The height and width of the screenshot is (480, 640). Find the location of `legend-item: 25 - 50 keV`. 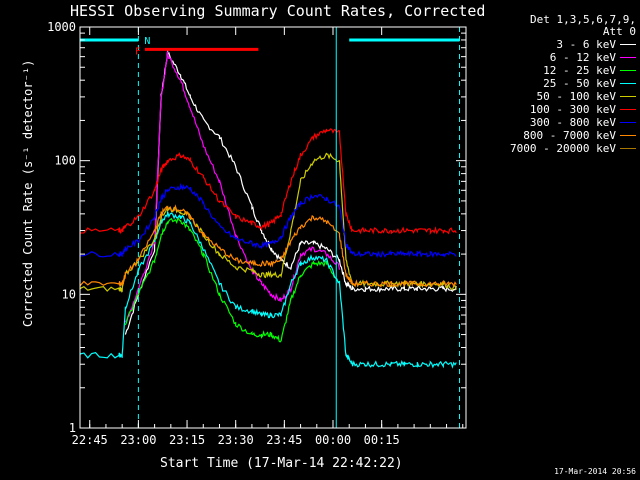

legend-item: 25 - 50 keV is located at coordinates (559, 83).